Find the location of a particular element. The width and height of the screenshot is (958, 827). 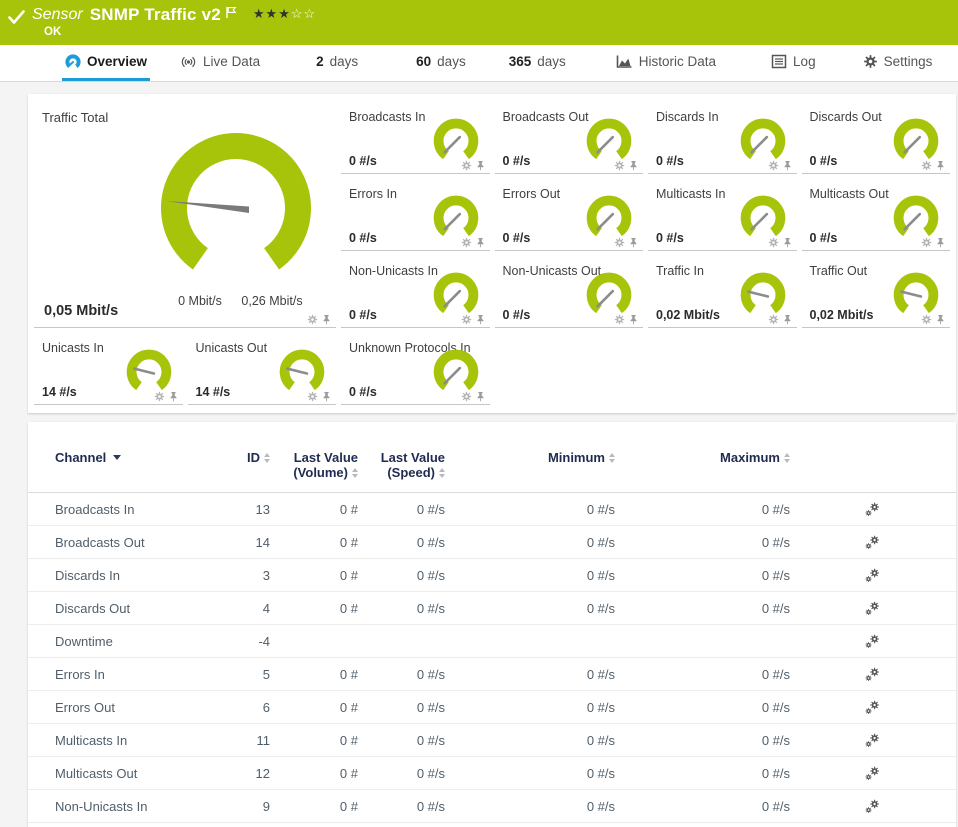

tab-label: Live Data is located at coordinates (232, 61).